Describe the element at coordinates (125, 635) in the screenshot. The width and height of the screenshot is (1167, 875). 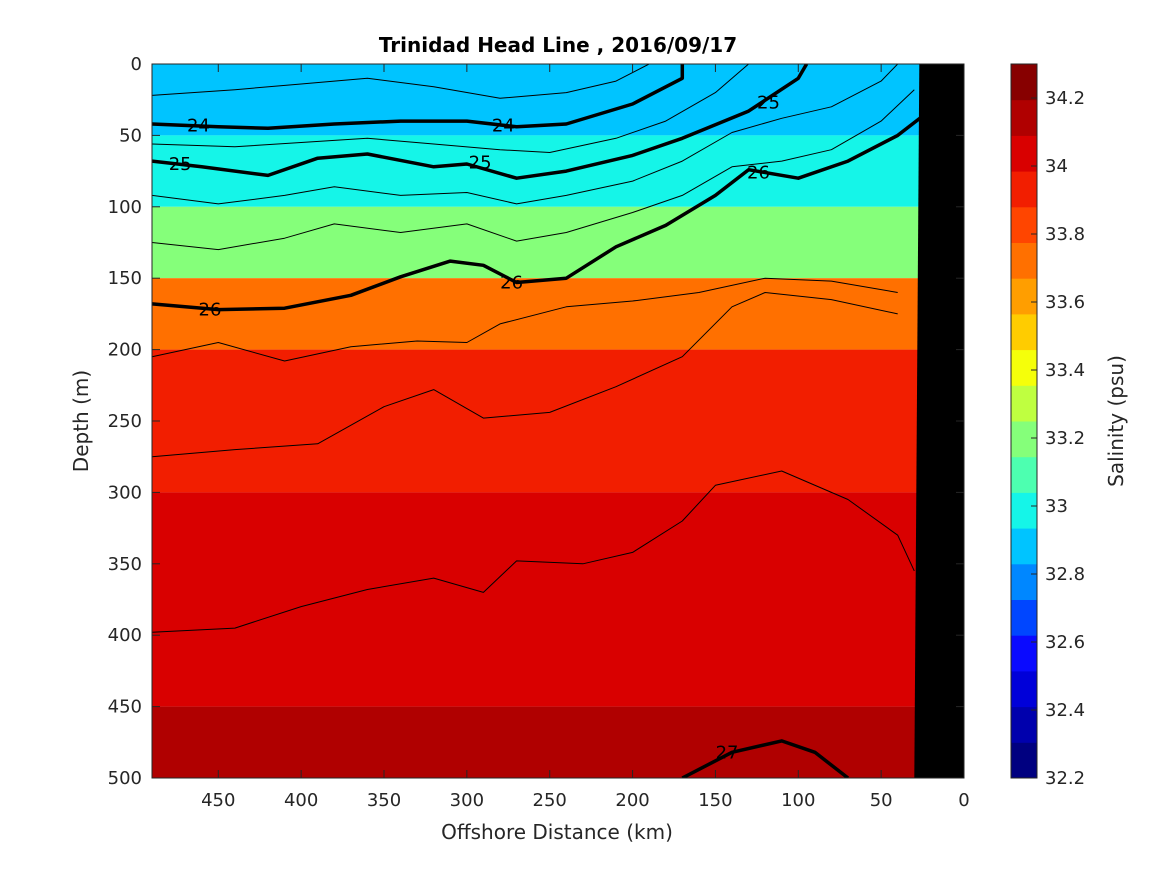
I see `y-tick-label: 400` at that location.